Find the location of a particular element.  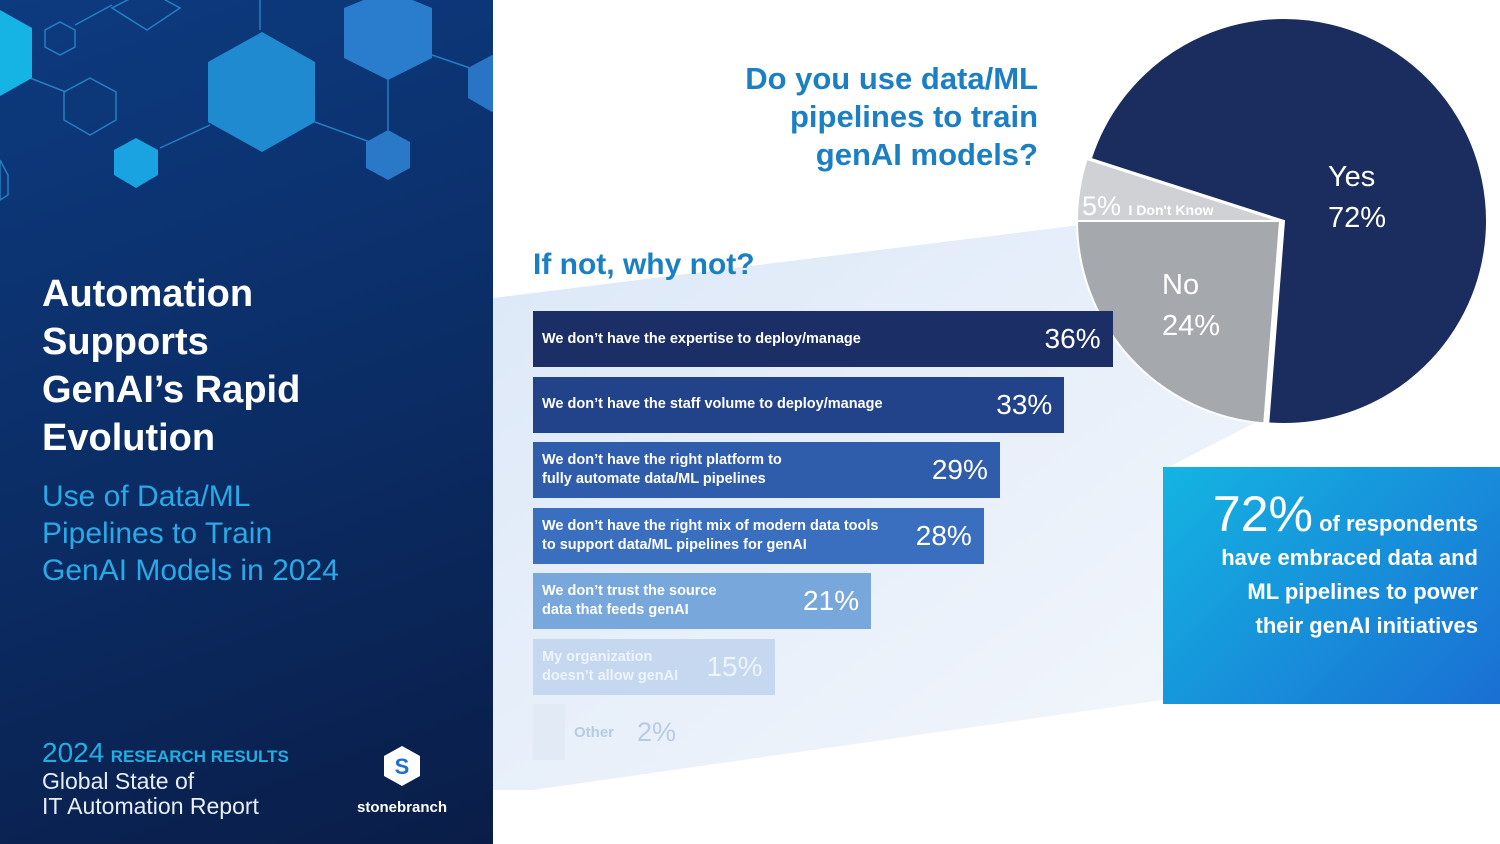

title-line: Supports is located at coordinates (125, 342).